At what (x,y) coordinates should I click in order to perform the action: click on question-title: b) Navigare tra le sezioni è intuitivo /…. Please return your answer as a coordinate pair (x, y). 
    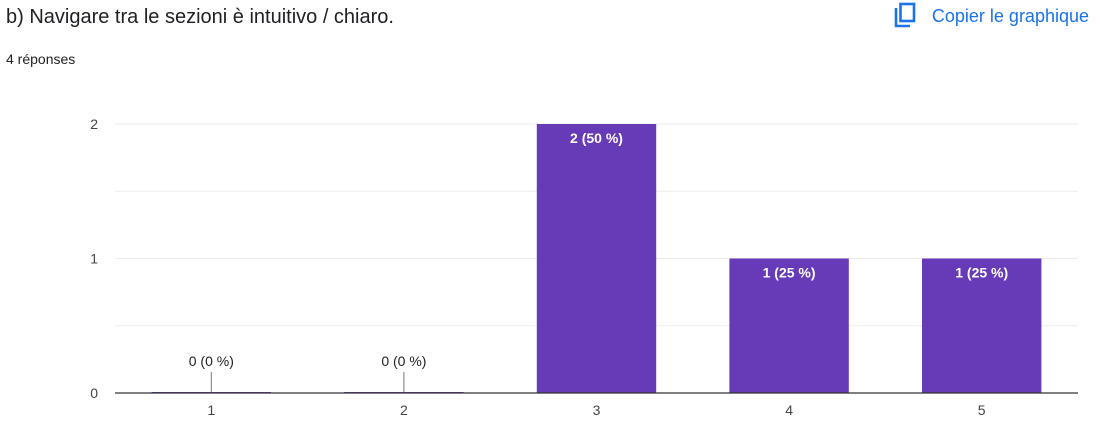
    Looking at the image, I should click on (200, 17).